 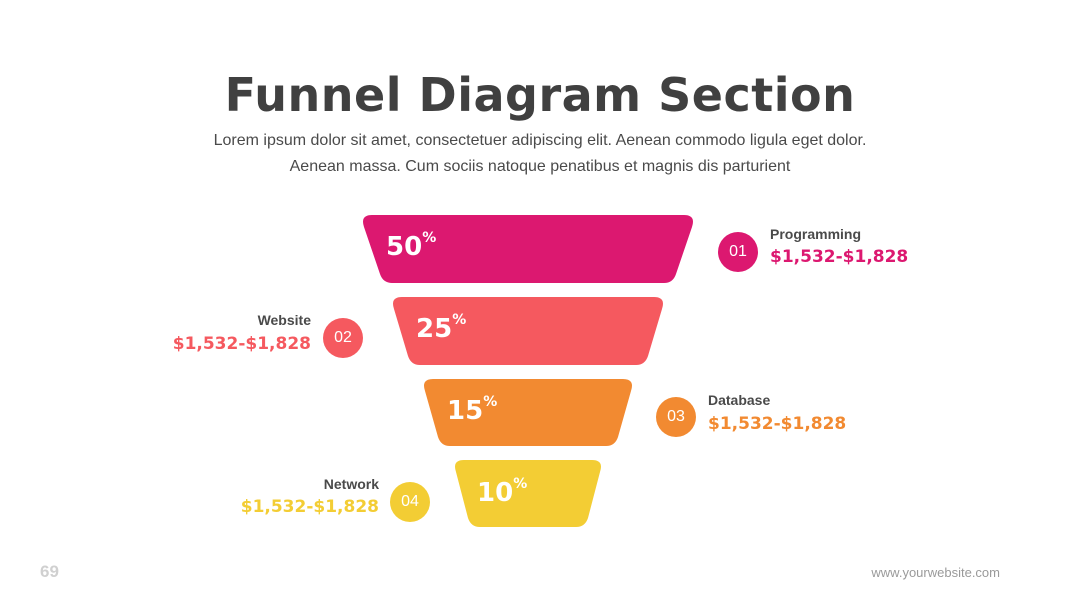 What do you see at coordinates (738, 252) in the screenshot?
I see `stage-1-badge: 01` at bounding box center [738, 252].